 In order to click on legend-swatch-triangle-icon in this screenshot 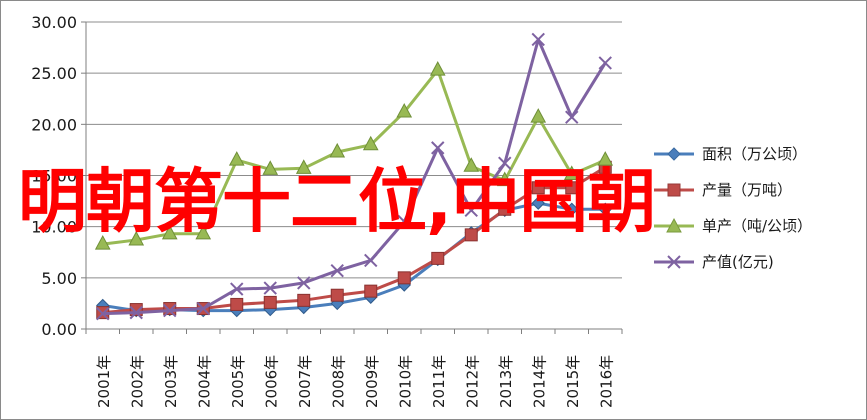, I will do `click(674, 225)`.